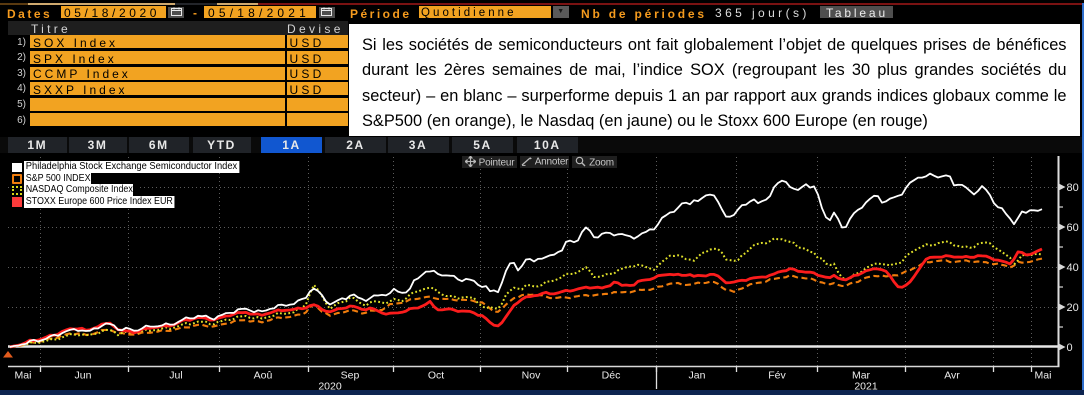 Image resolution: width=1084 pixels, height=400 pixels. What do you see at coordinates (1073, 188) in the screenshot?
I see `svg-text: 80` at bounding box center [1073, 188].